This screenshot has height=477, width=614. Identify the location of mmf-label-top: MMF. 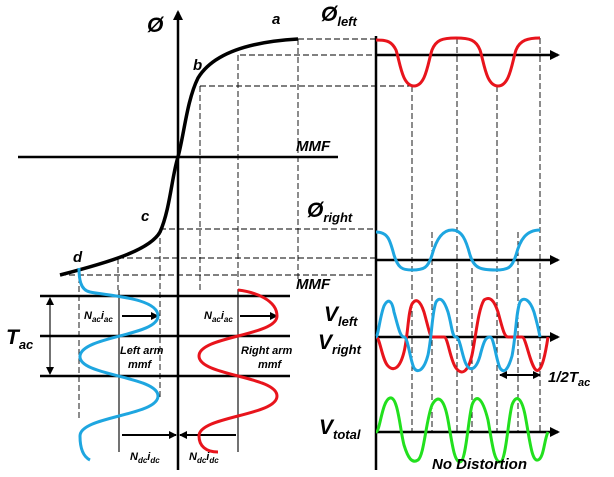
(313, 146).